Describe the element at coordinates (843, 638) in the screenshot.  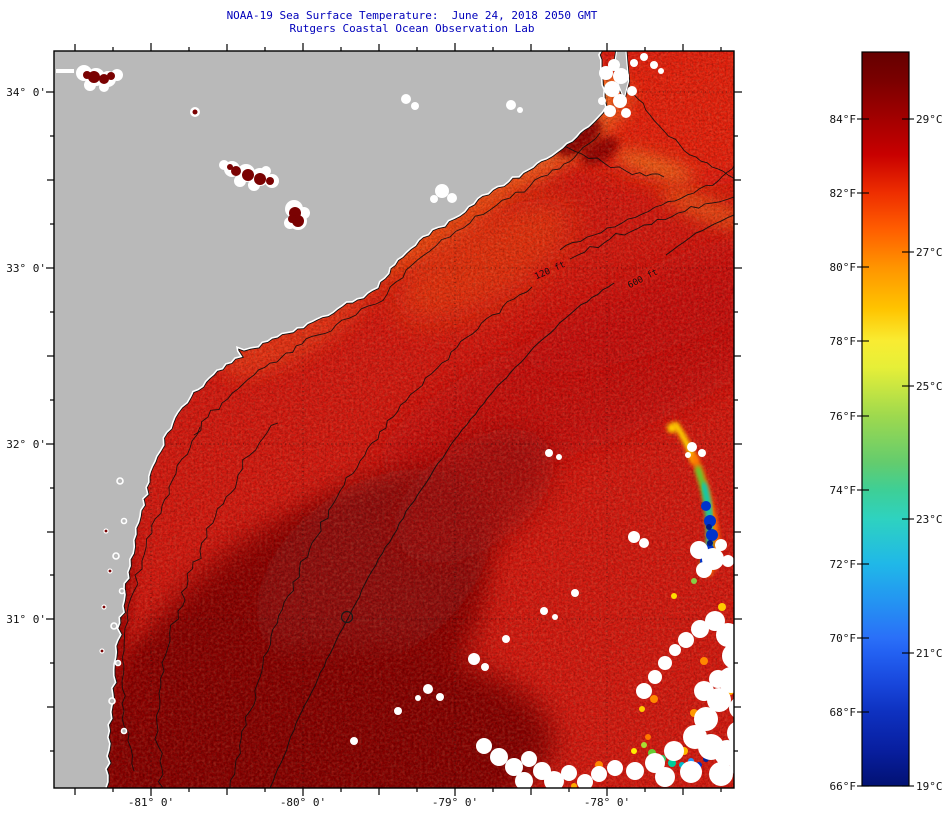
I see `cb-f-70: 70°F` at that location.